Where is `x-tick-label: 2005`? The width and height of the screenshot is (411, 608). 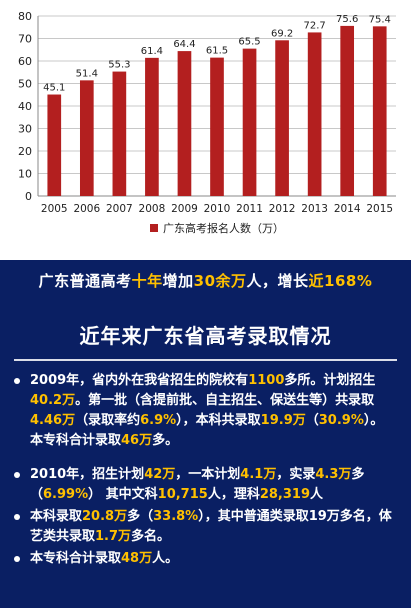
x-tick-label: 2005 is located at coordinates (54, 209).